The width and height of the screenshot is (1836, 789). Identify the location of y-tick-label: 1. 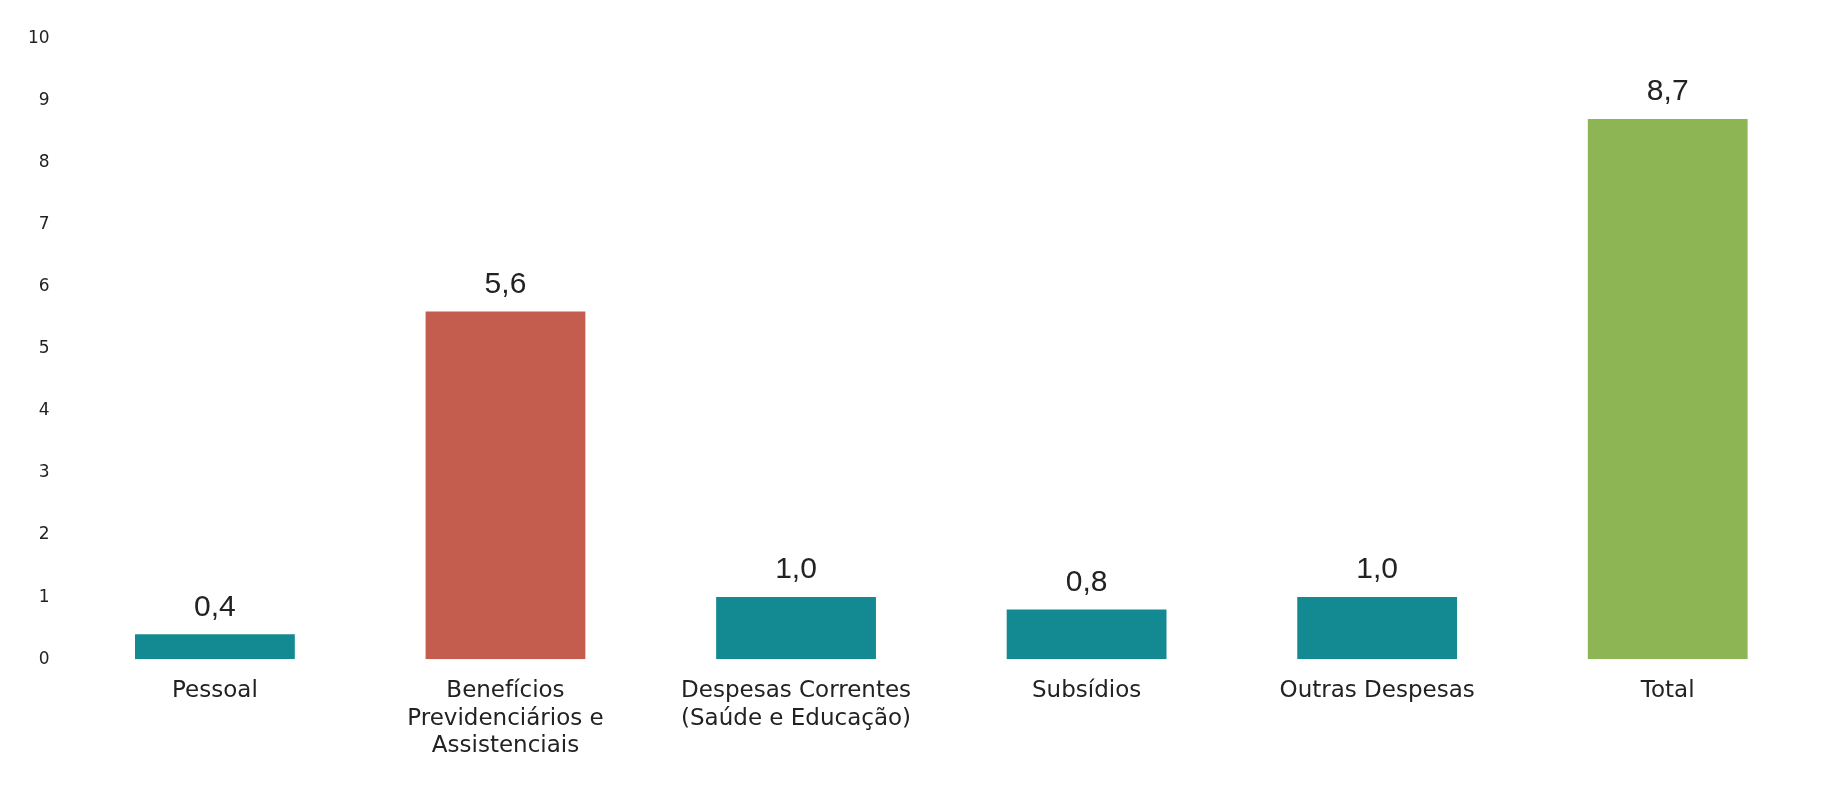
(44, 595).